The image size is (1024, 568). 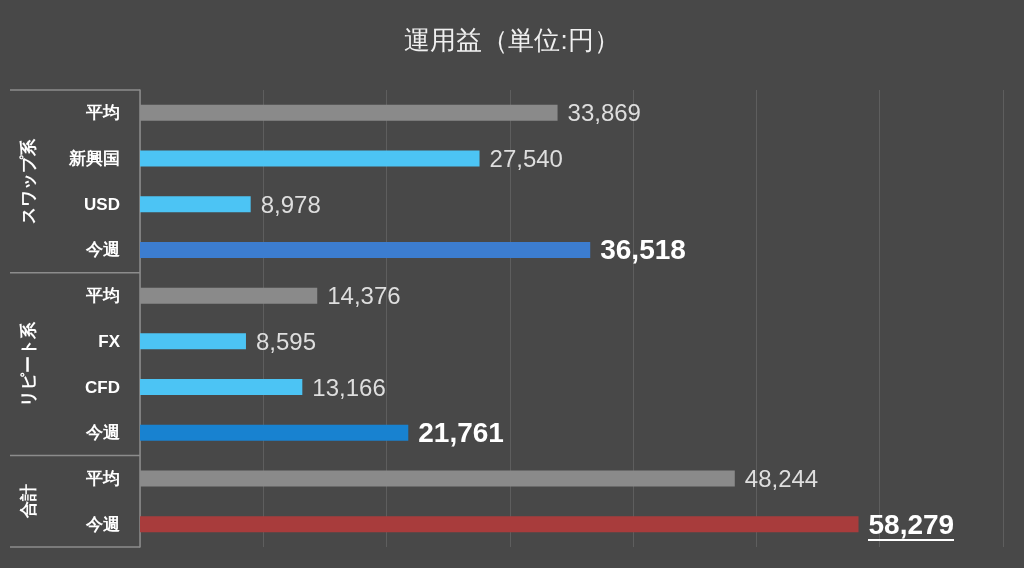 What do you see at coordinates (526, 159) in the screenshot?
I see `data-label: 27,540` at bounding box center [526, 159].